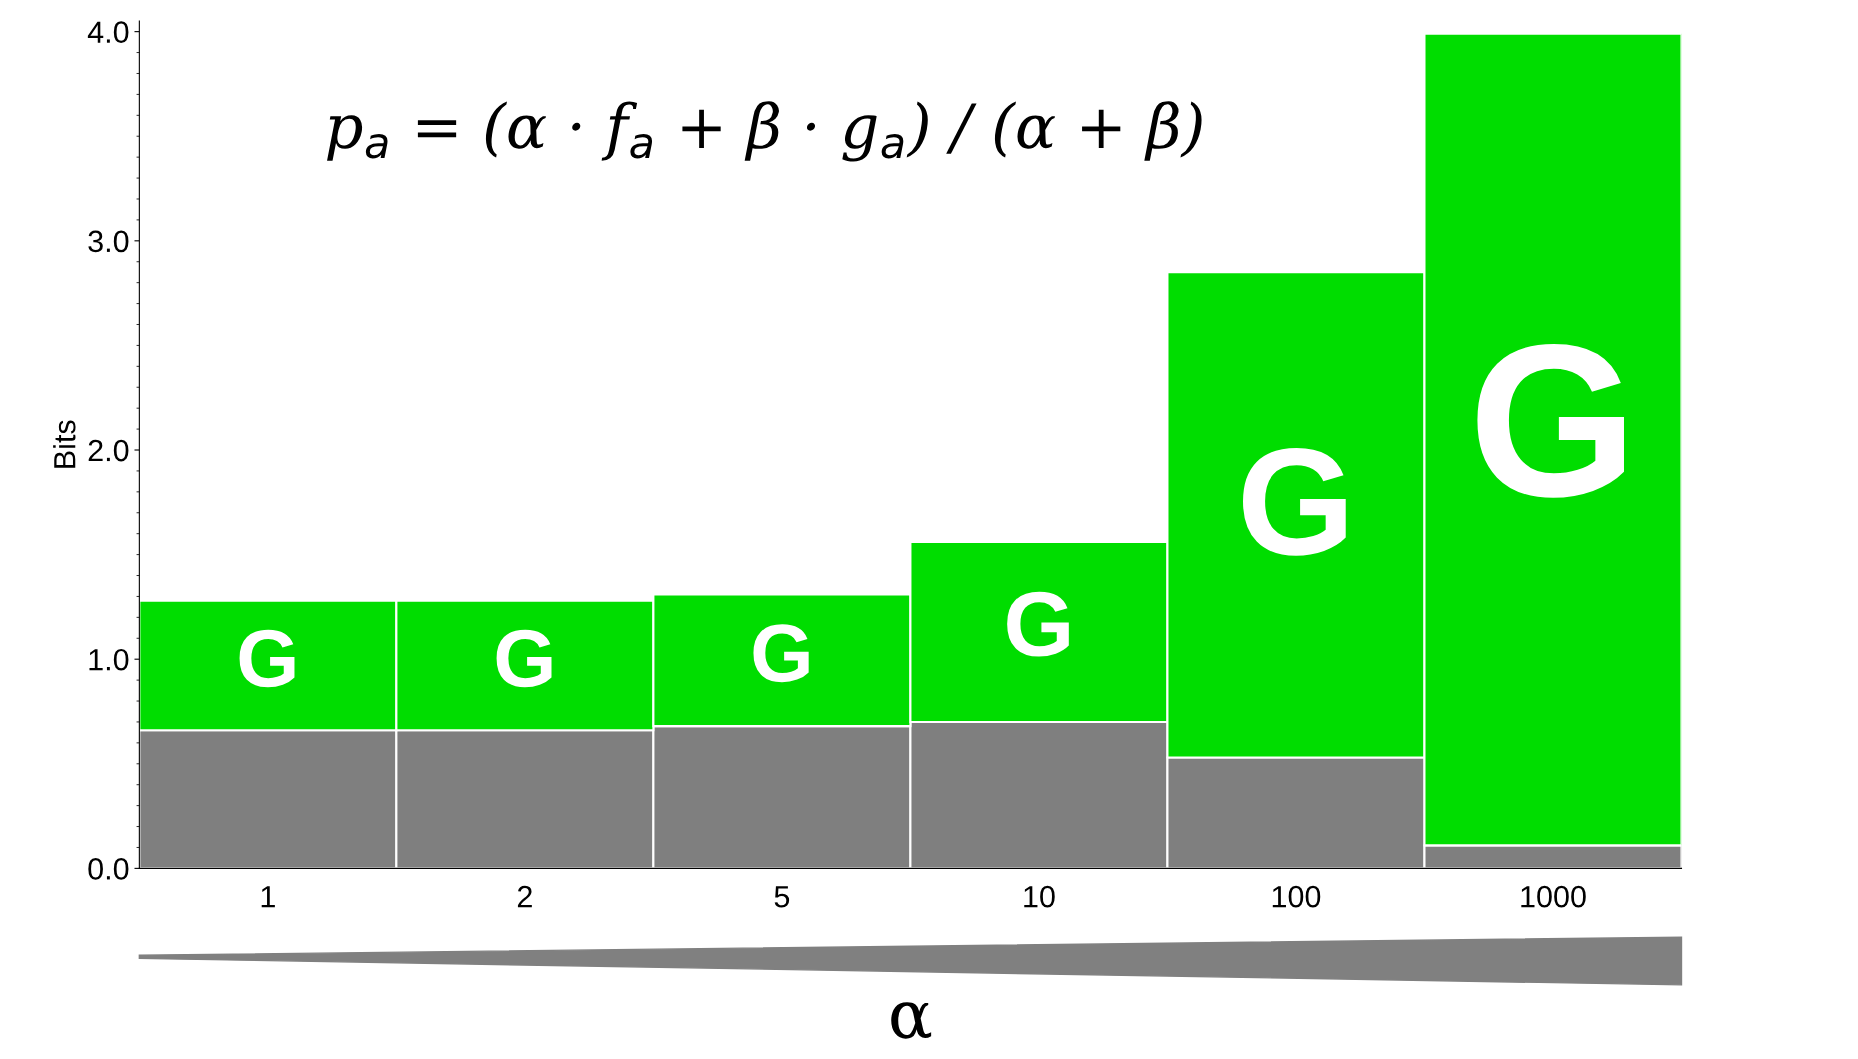 Image resolution: width=1858 pixels, height=1059 pixels. Describe the element at coordinates (109, 659) in the screenshot. I see `y-tick-label: 1.0` at that location.